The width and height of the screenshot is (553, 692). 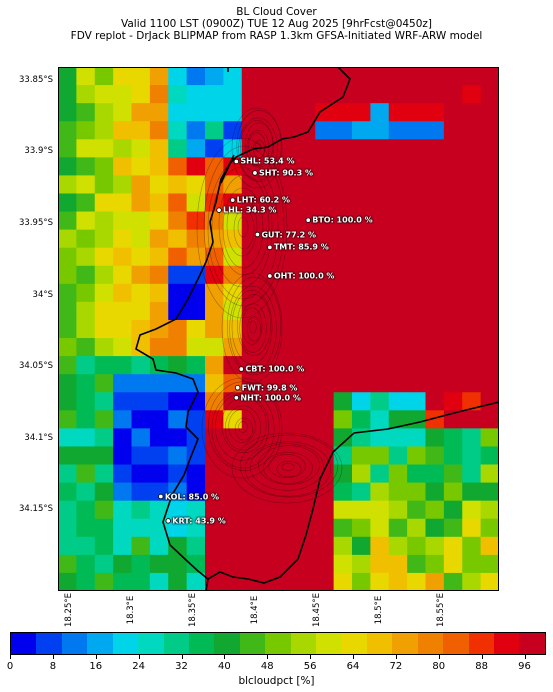 I want to click on station-marker-tmt, so click(x=270, y=247).